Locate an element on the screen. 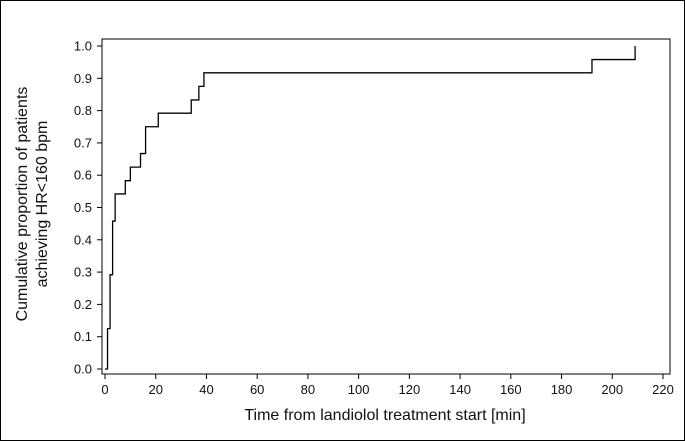 Image resolution: width=685 pixels, height=442 pixels. y-axis-title-line-1: Cumulative proportion of patients is located at coordinates (22, 204).